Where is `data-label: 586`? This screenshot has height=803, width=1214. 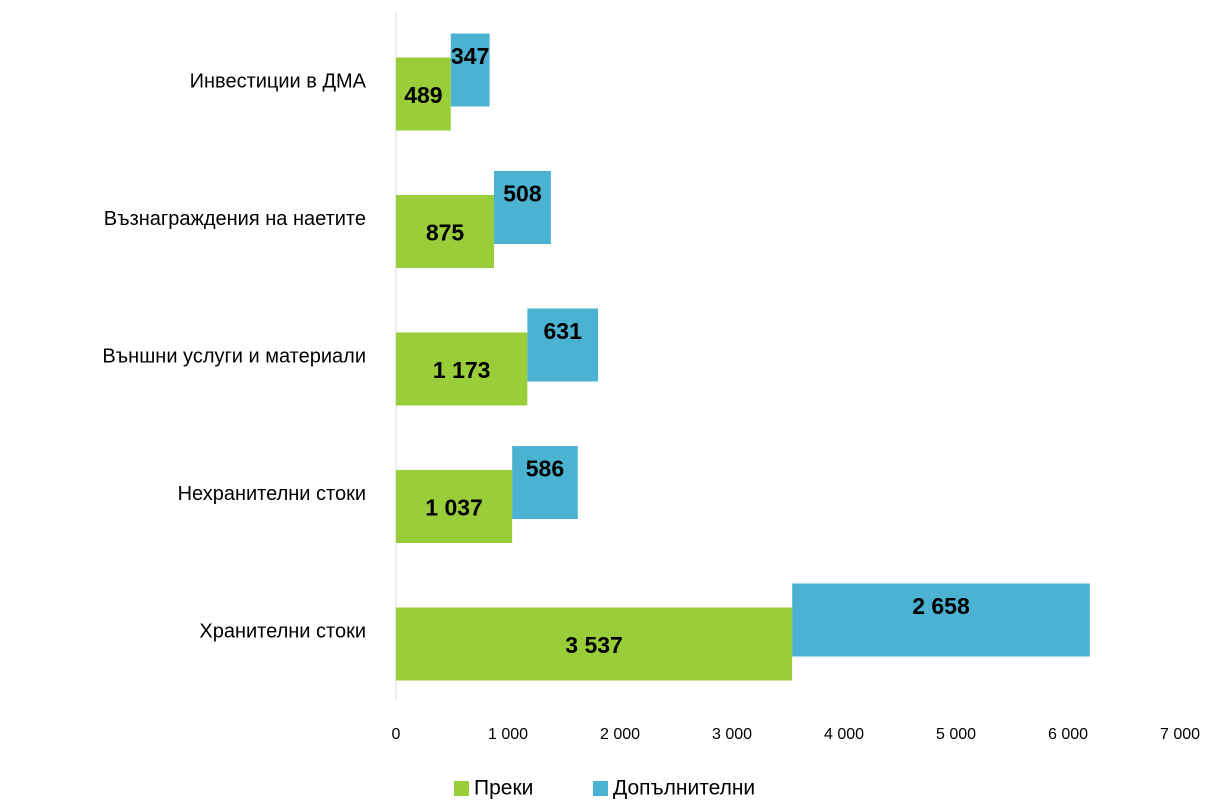 data-label: 586 is located at coordinates (545, 469).